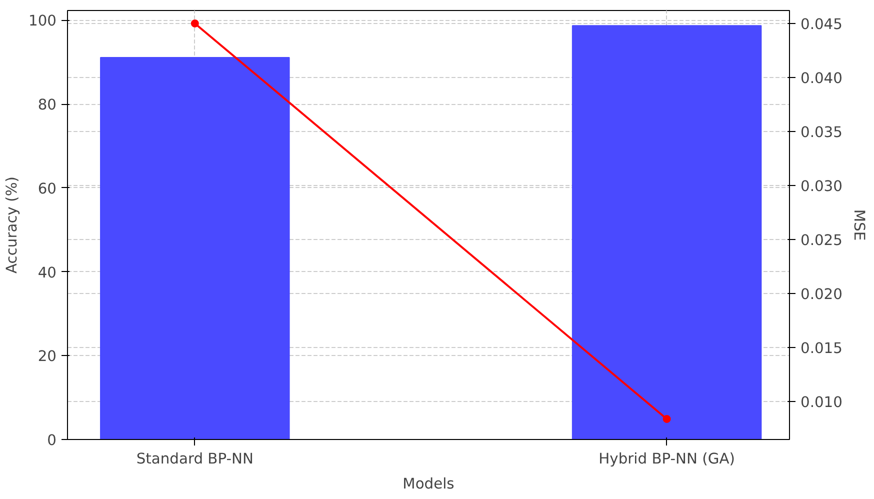 Image resolution: width=874 pixels, height=499 pixels. Describe the element at coordinates (821, 241) in the screenshot. I see `y2-tick-label: 0.025` at that location.